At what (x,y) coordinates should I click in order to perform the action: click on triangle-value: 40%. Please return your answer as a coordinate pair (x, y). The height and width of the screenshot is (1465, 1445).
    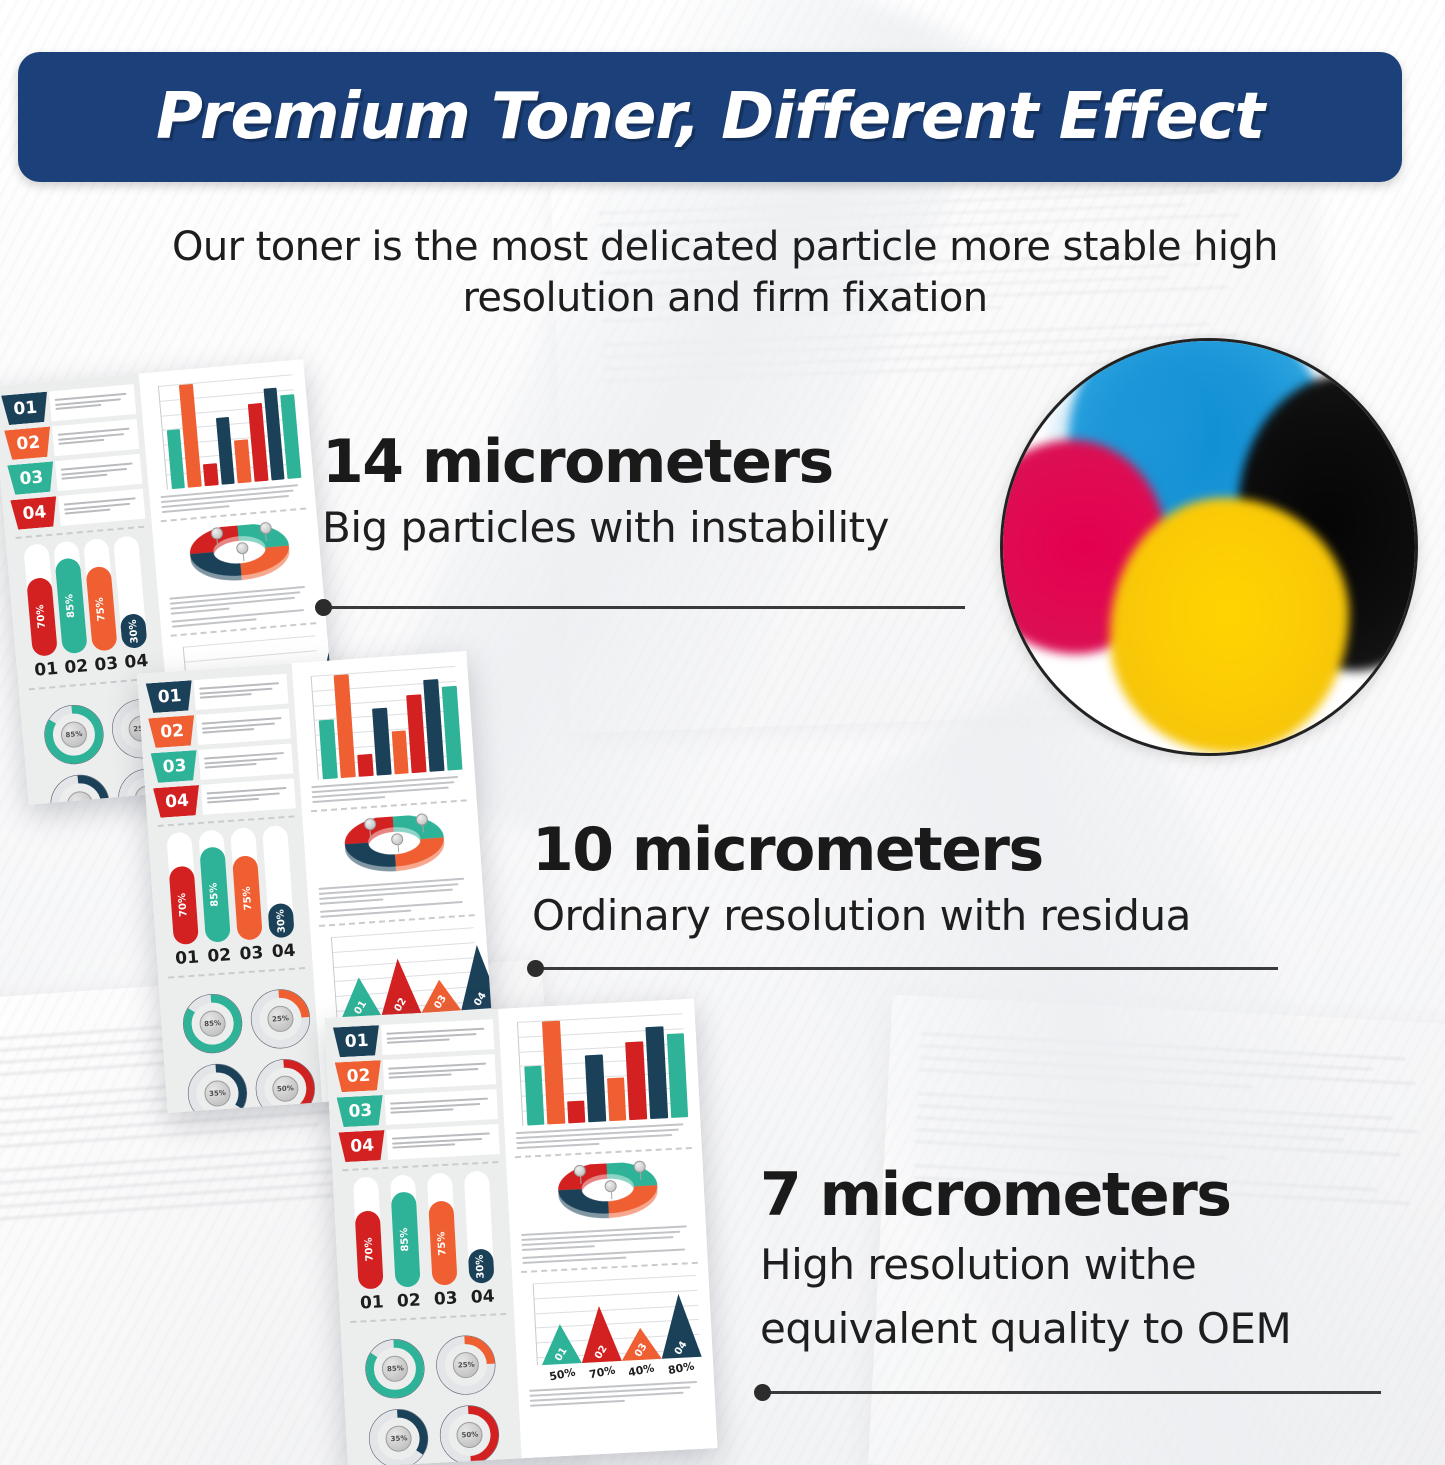
    Looking at the image, I should click on (641, 1369).